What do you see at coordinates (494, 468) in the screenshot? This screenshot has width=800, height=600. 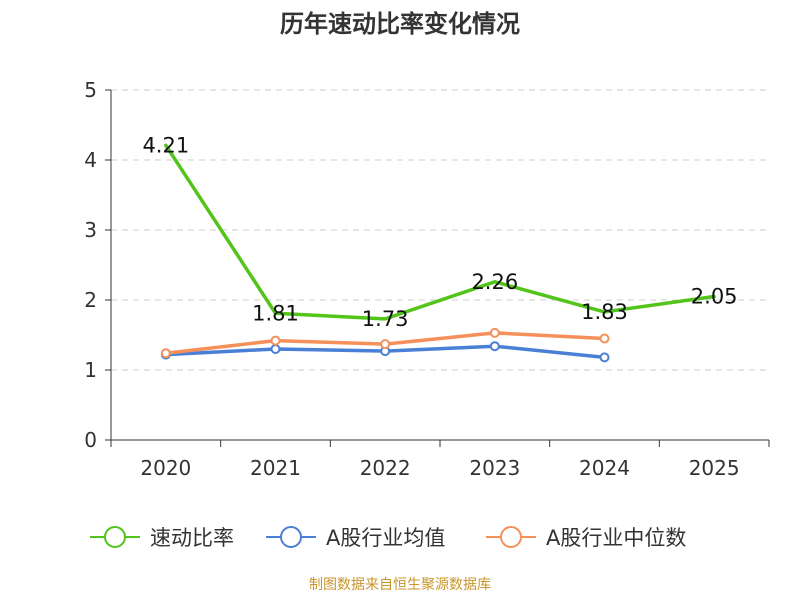 I see `x-tick-label: 2023` at bounding box center [494, 468].